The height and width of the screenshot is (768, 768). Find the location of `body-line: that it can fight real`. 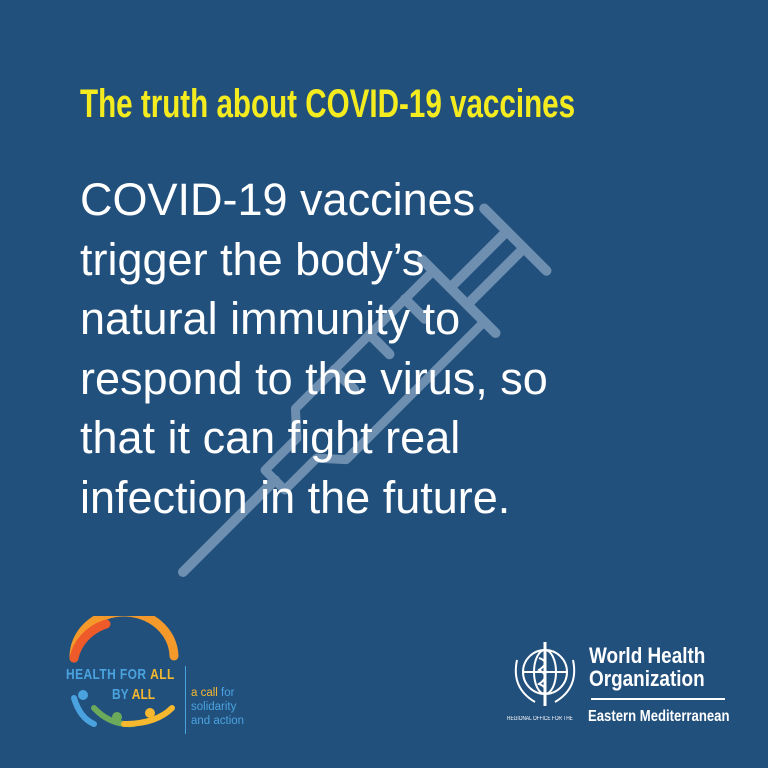

body-line: that it can fight real is located at coordinates (270, 437).